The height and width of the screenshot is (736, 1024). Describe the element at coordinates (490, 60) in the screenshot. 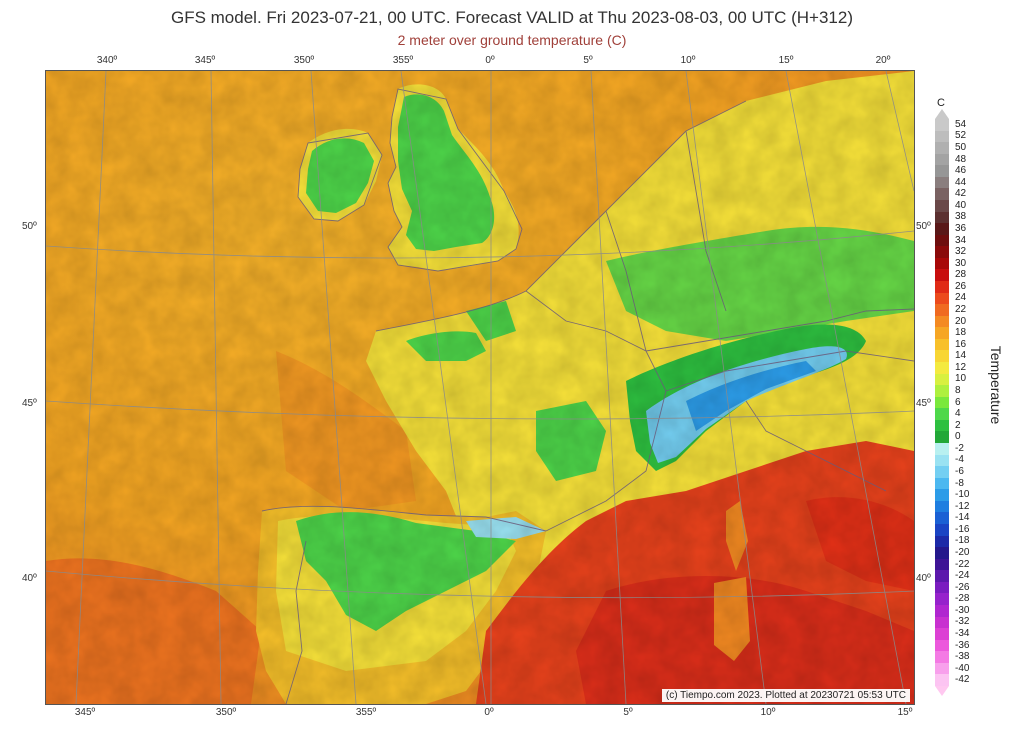

I see `top-longitude-tick-label: 0º` at that location.